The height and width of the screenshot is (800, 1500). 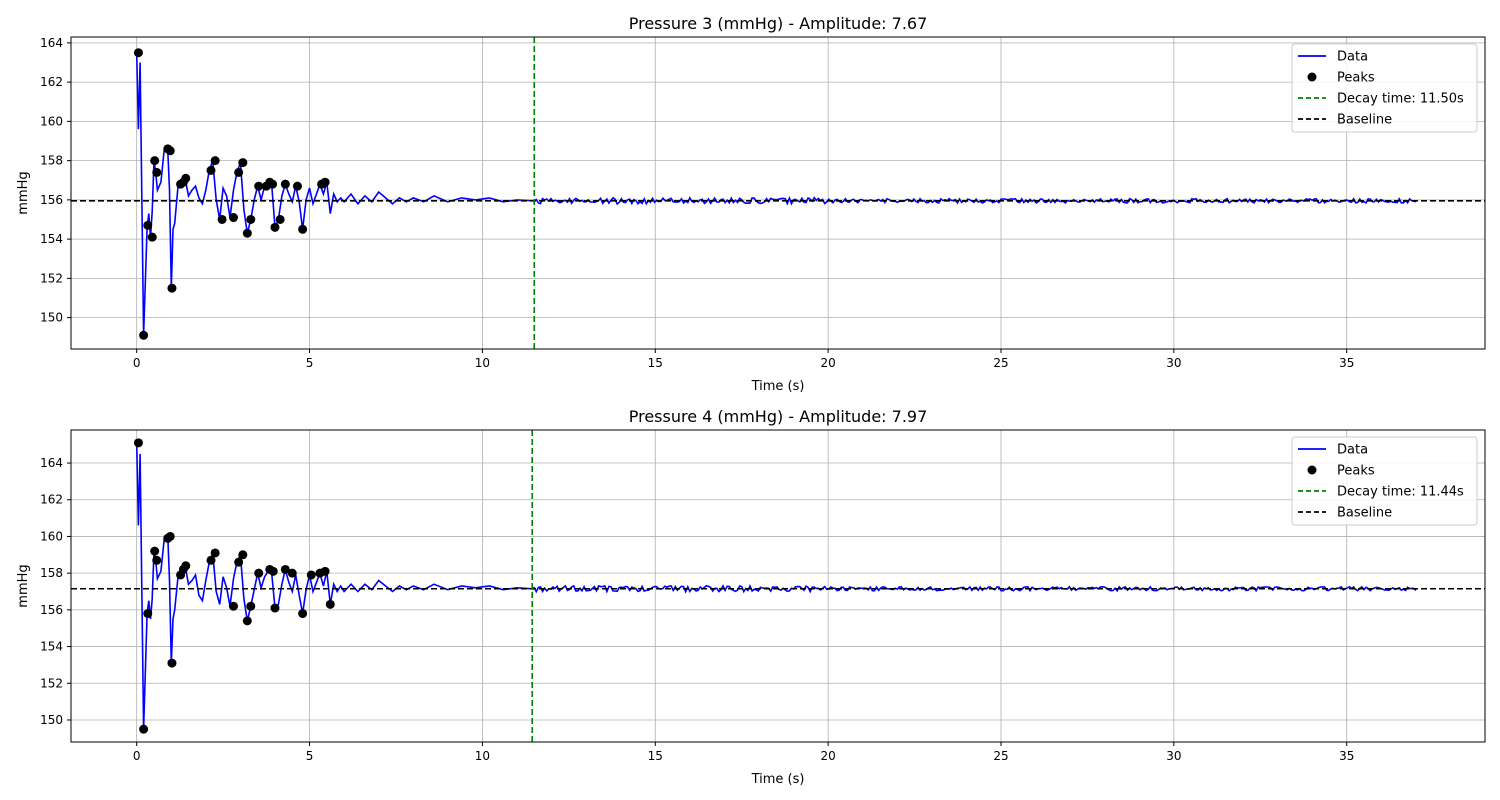 What do you see at coordinates (51, 500) in the screenshot?
I see `y-tick-label: 162` at bounding box center [51, 500].